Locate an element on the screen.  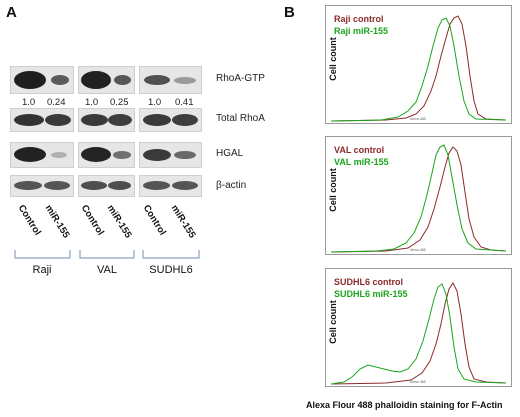
bracket-val is located at coordinates (107, 254).